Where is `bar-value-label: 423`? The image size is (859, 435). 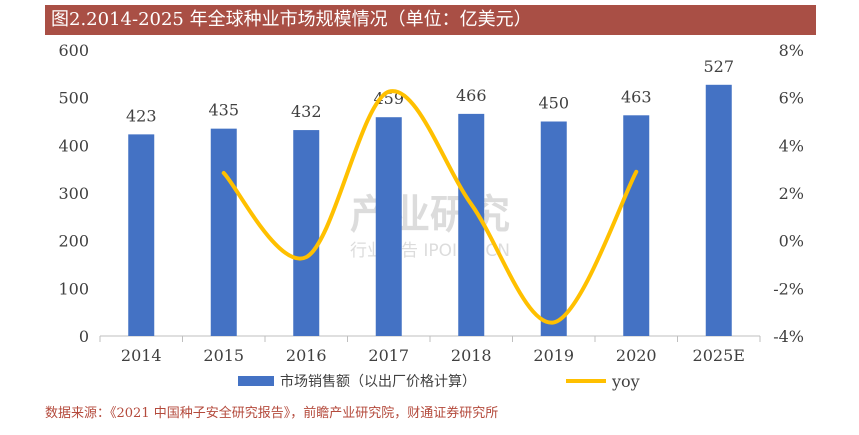
bar-value-label: 423 is located at coordinates (141, 115).